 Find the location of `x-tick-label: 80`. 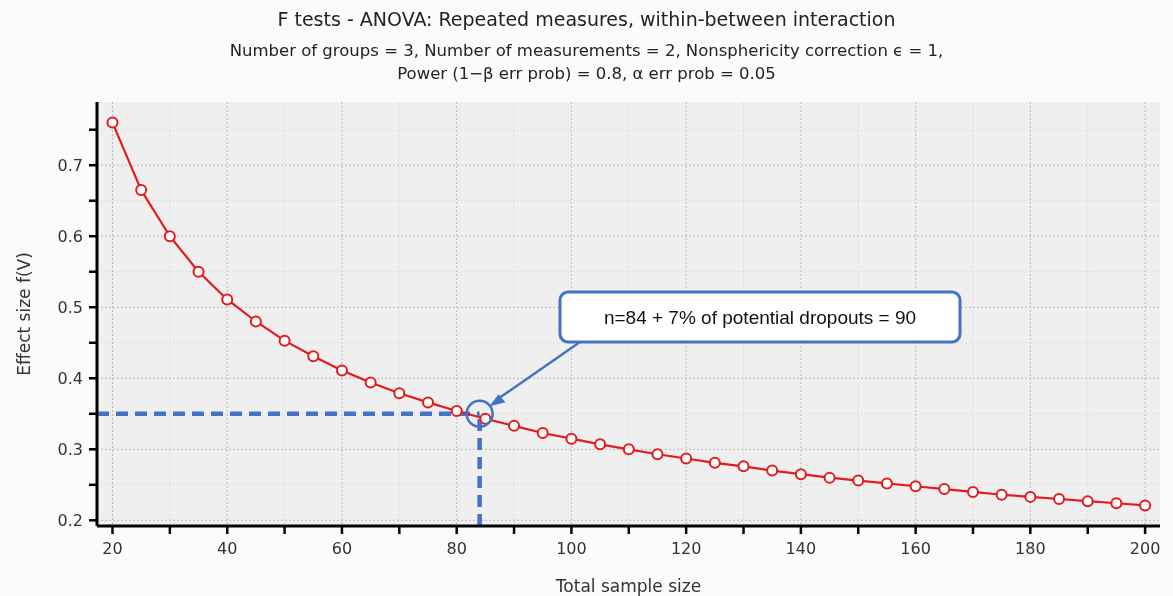

x-tick-label: 80 is located at coordinates (456, 548).